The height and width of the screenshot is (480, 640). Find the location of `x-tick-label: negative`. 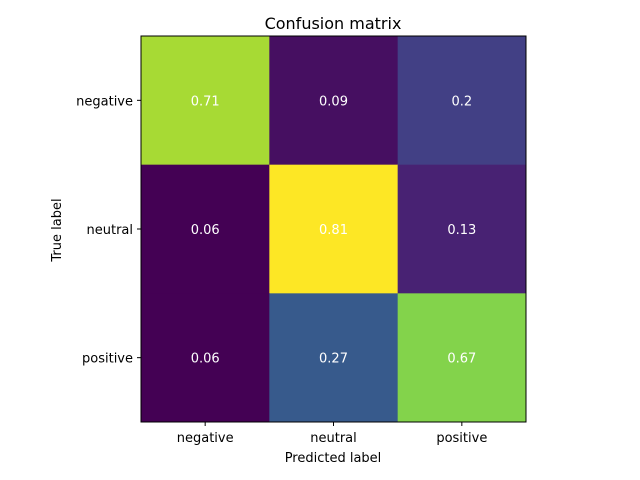

x-tick-label: negative is located at coordinates (205, 438).